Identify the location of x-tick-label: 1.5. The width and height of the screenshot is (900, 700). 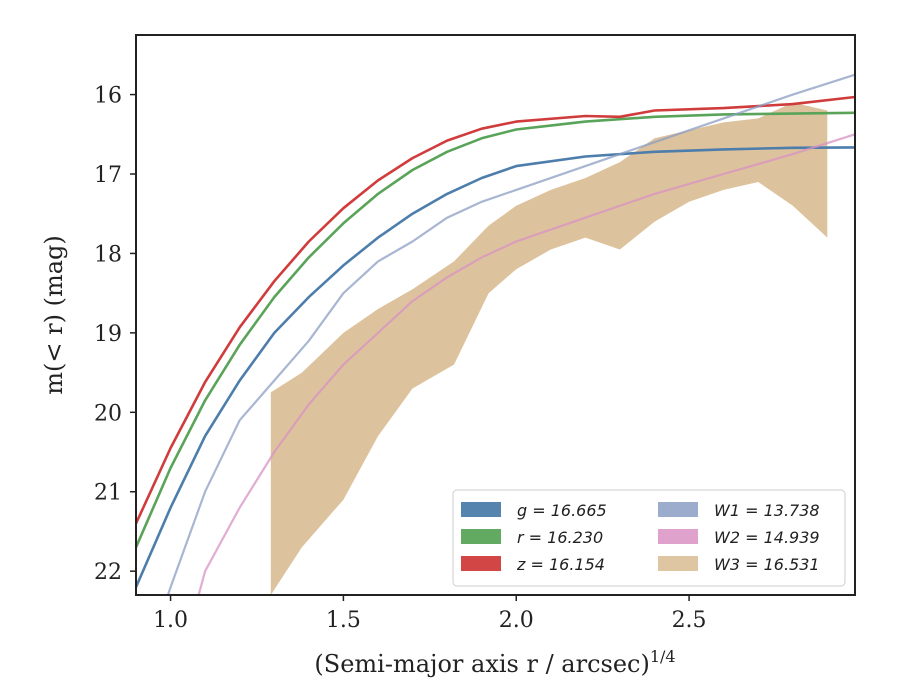
(343, 620).